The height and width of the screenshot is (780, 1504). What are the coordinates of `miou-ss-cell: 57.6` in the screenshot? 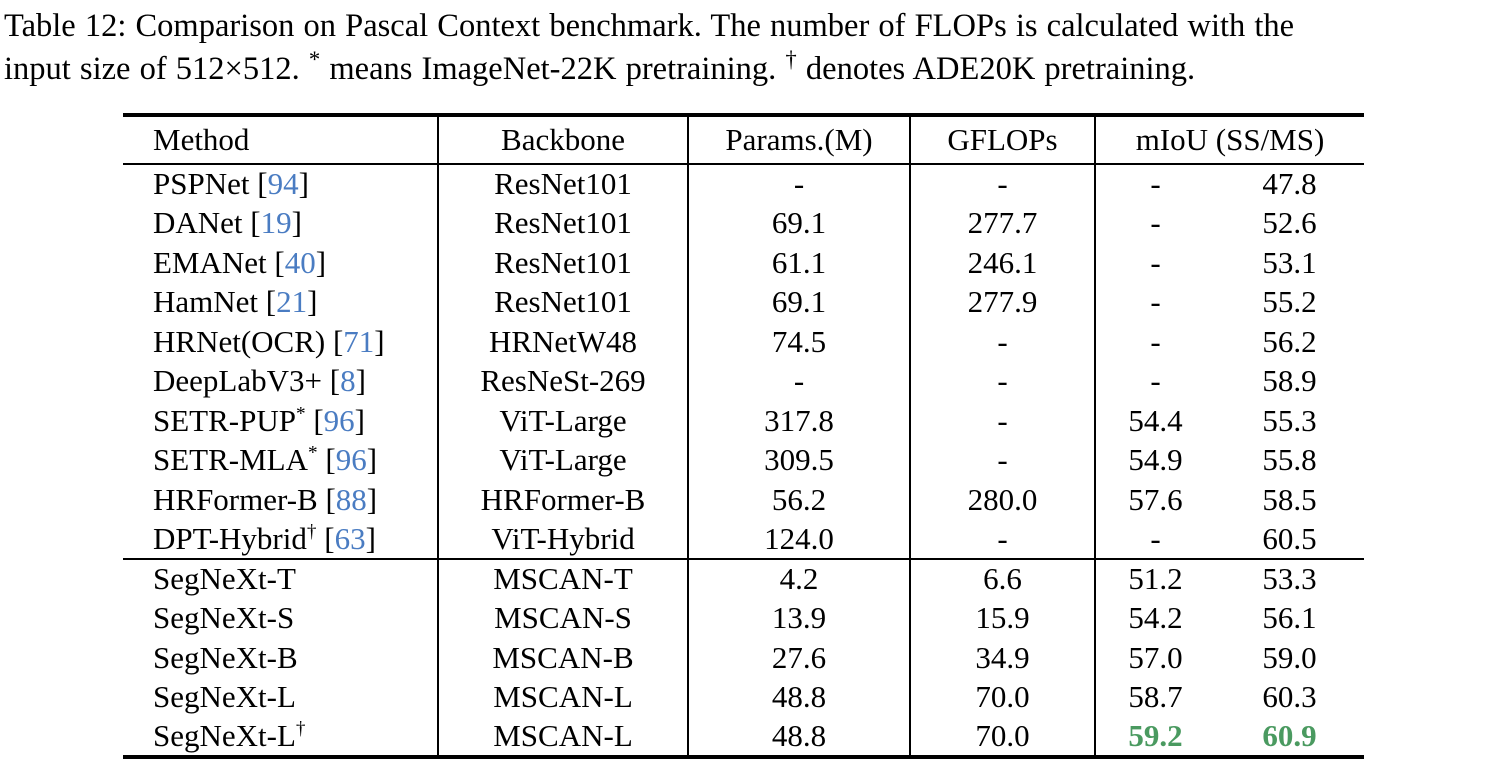 It's located at (1154, 500).